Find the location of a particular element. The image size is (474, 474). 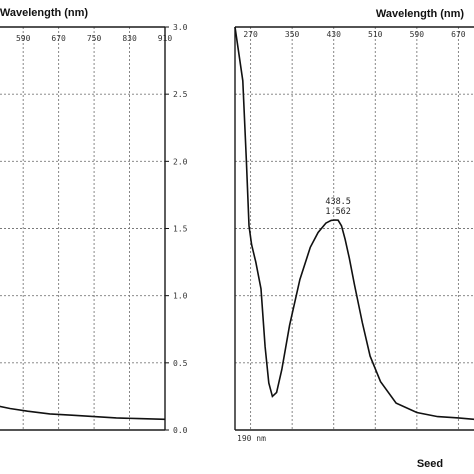

y-tick-label: 1.0 is located at coordinates (180, 296).